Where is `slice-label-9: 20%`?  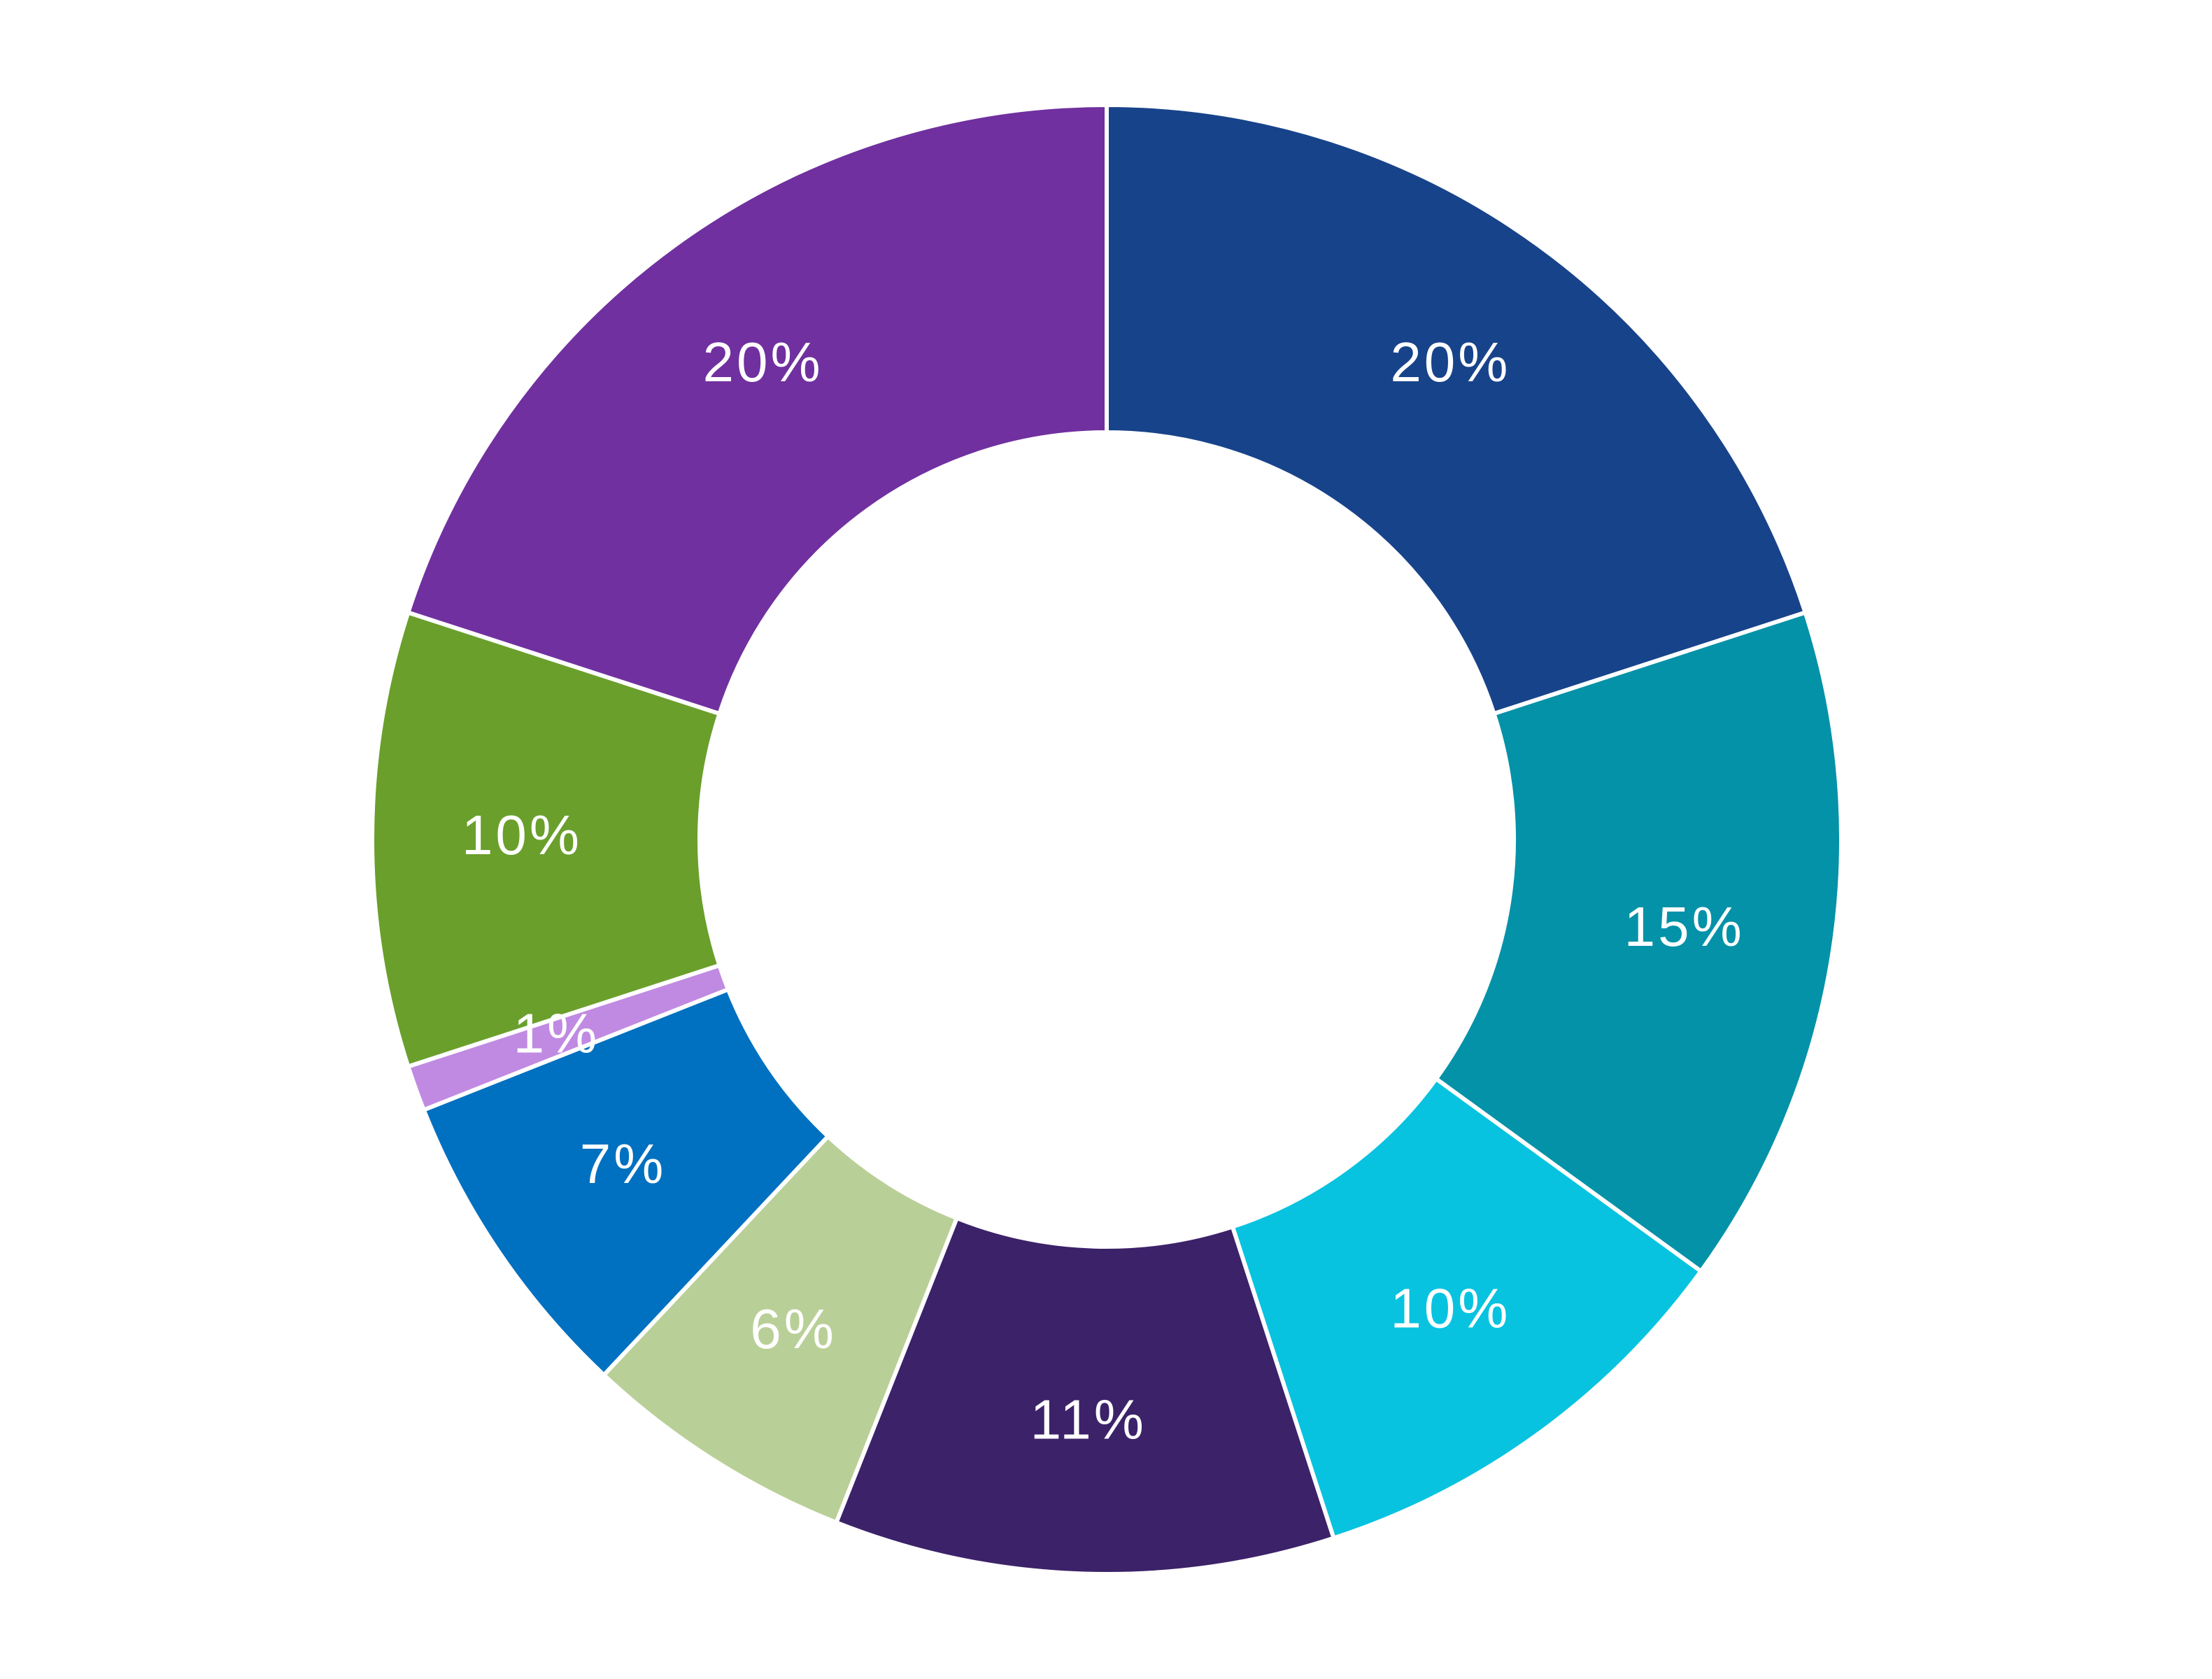
slice-label-9: 20% is located at coordinates (763, 362).